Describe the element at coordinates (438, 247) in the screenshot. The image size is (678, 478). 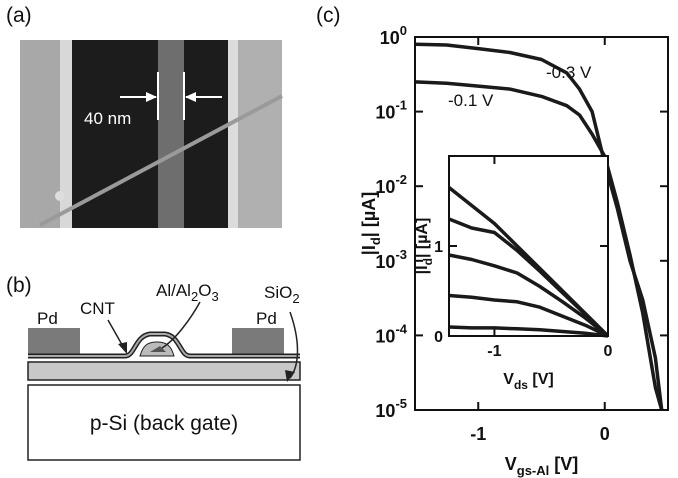
I see `y-tick-label: 1` at that location.